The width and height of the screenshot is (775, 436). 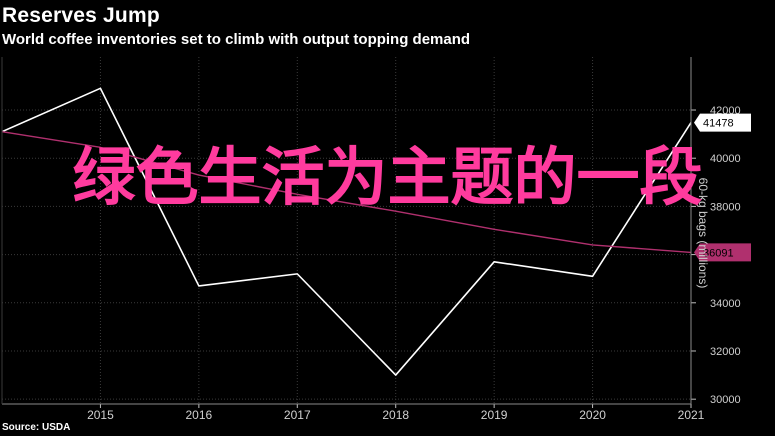 What do you see at coordinates (297, 415) in the screenshot?
I see `x-tick-label: 2017` at bounding box center [297, 415].